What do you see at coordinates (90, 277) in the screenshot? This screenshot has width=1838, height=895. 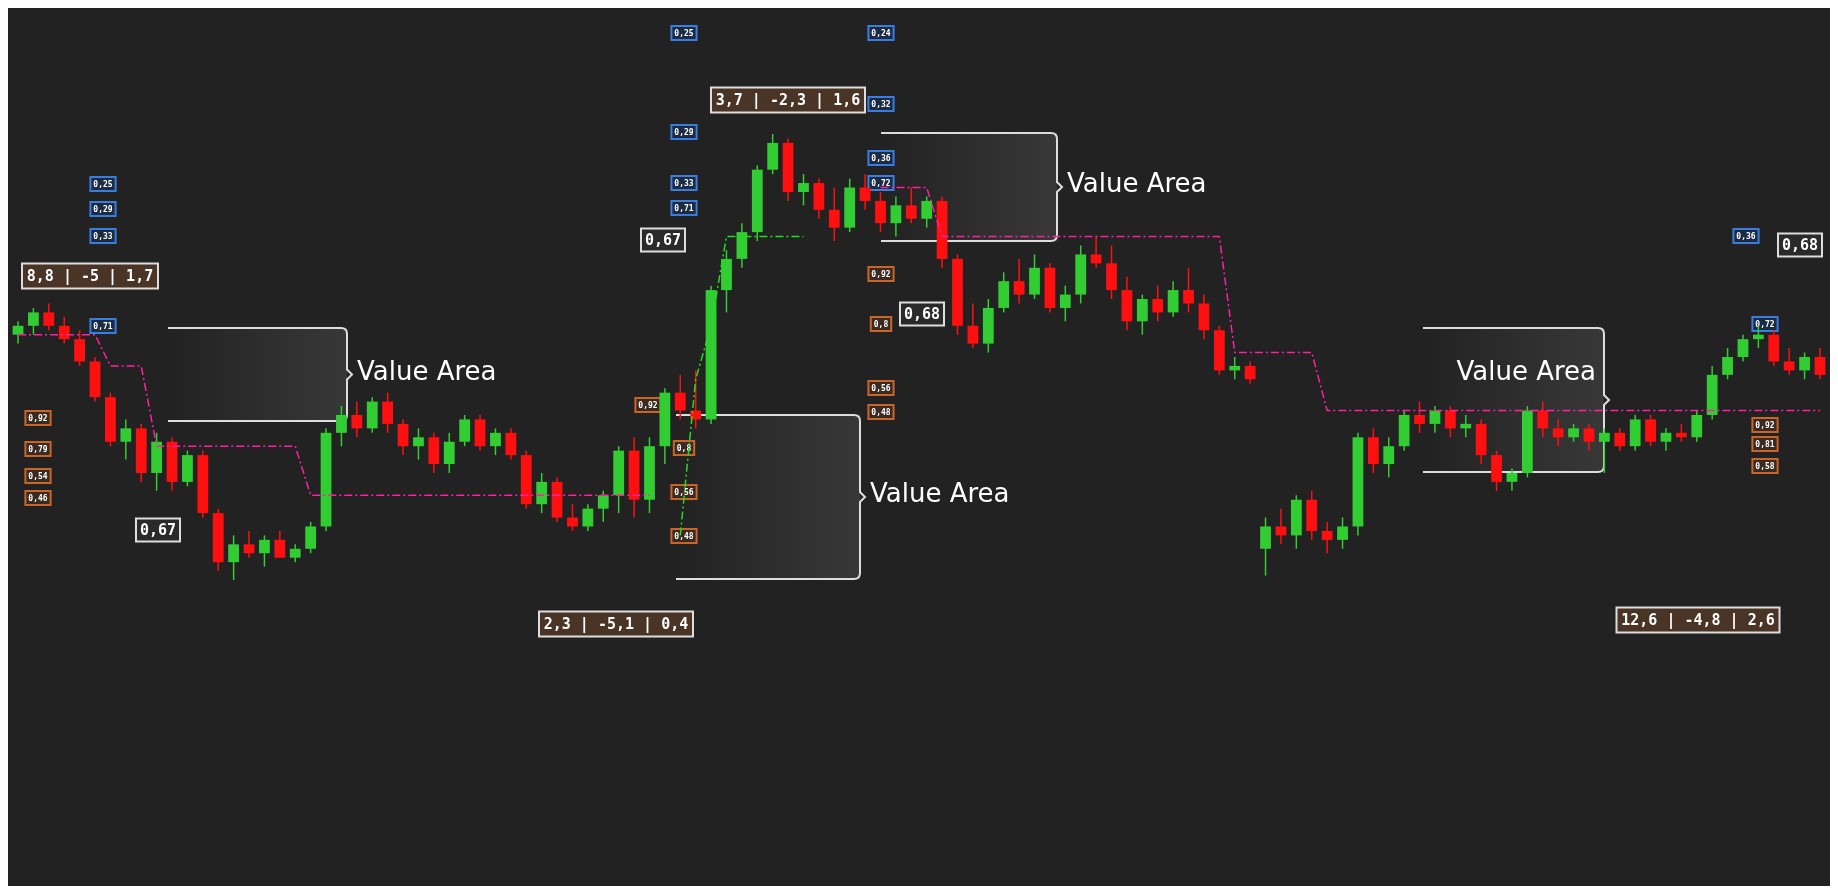 I see `annotation: 8,8 | -5 | 1,7` at bounding box center [90, 277].